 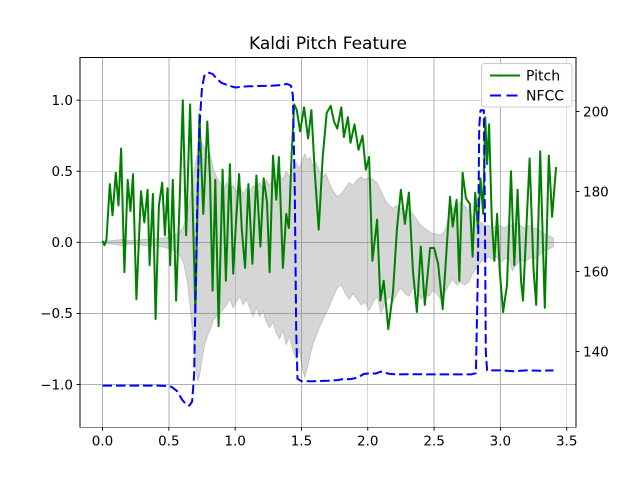 What do you see at coordinates (56, 385) in the screenshot?
I see `y-left-tick-label: −1.0` at bounding box center [56, 385].